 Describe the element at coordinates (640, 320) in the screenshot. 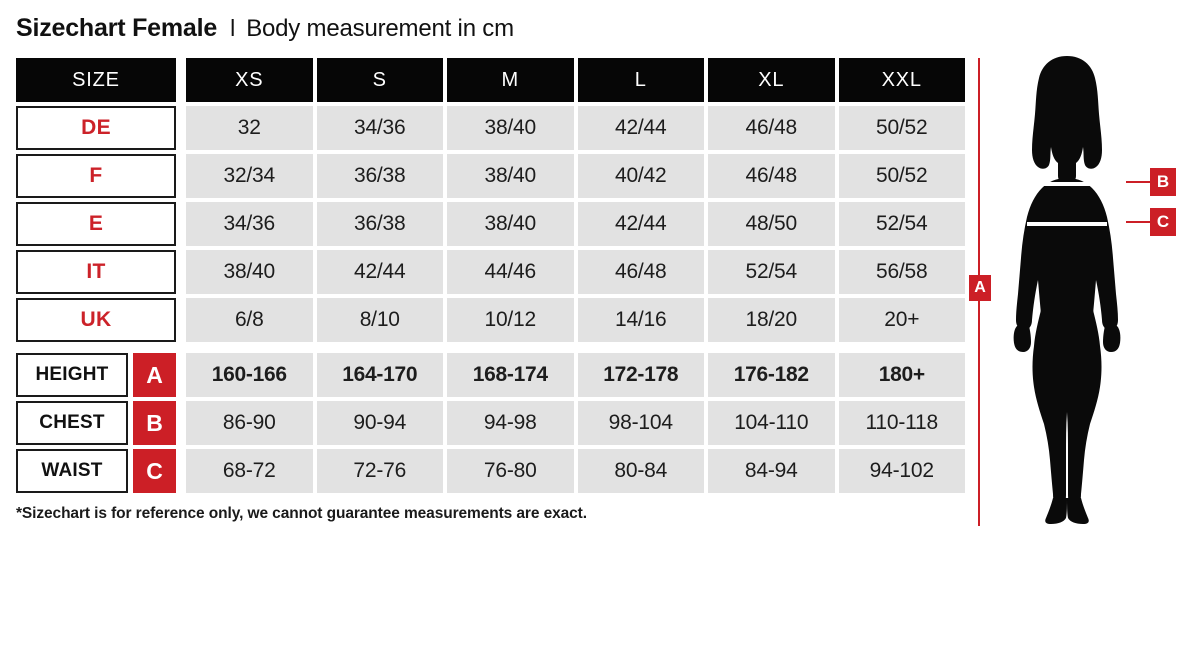

I see `cell-uk-l: 14/16` at that location.